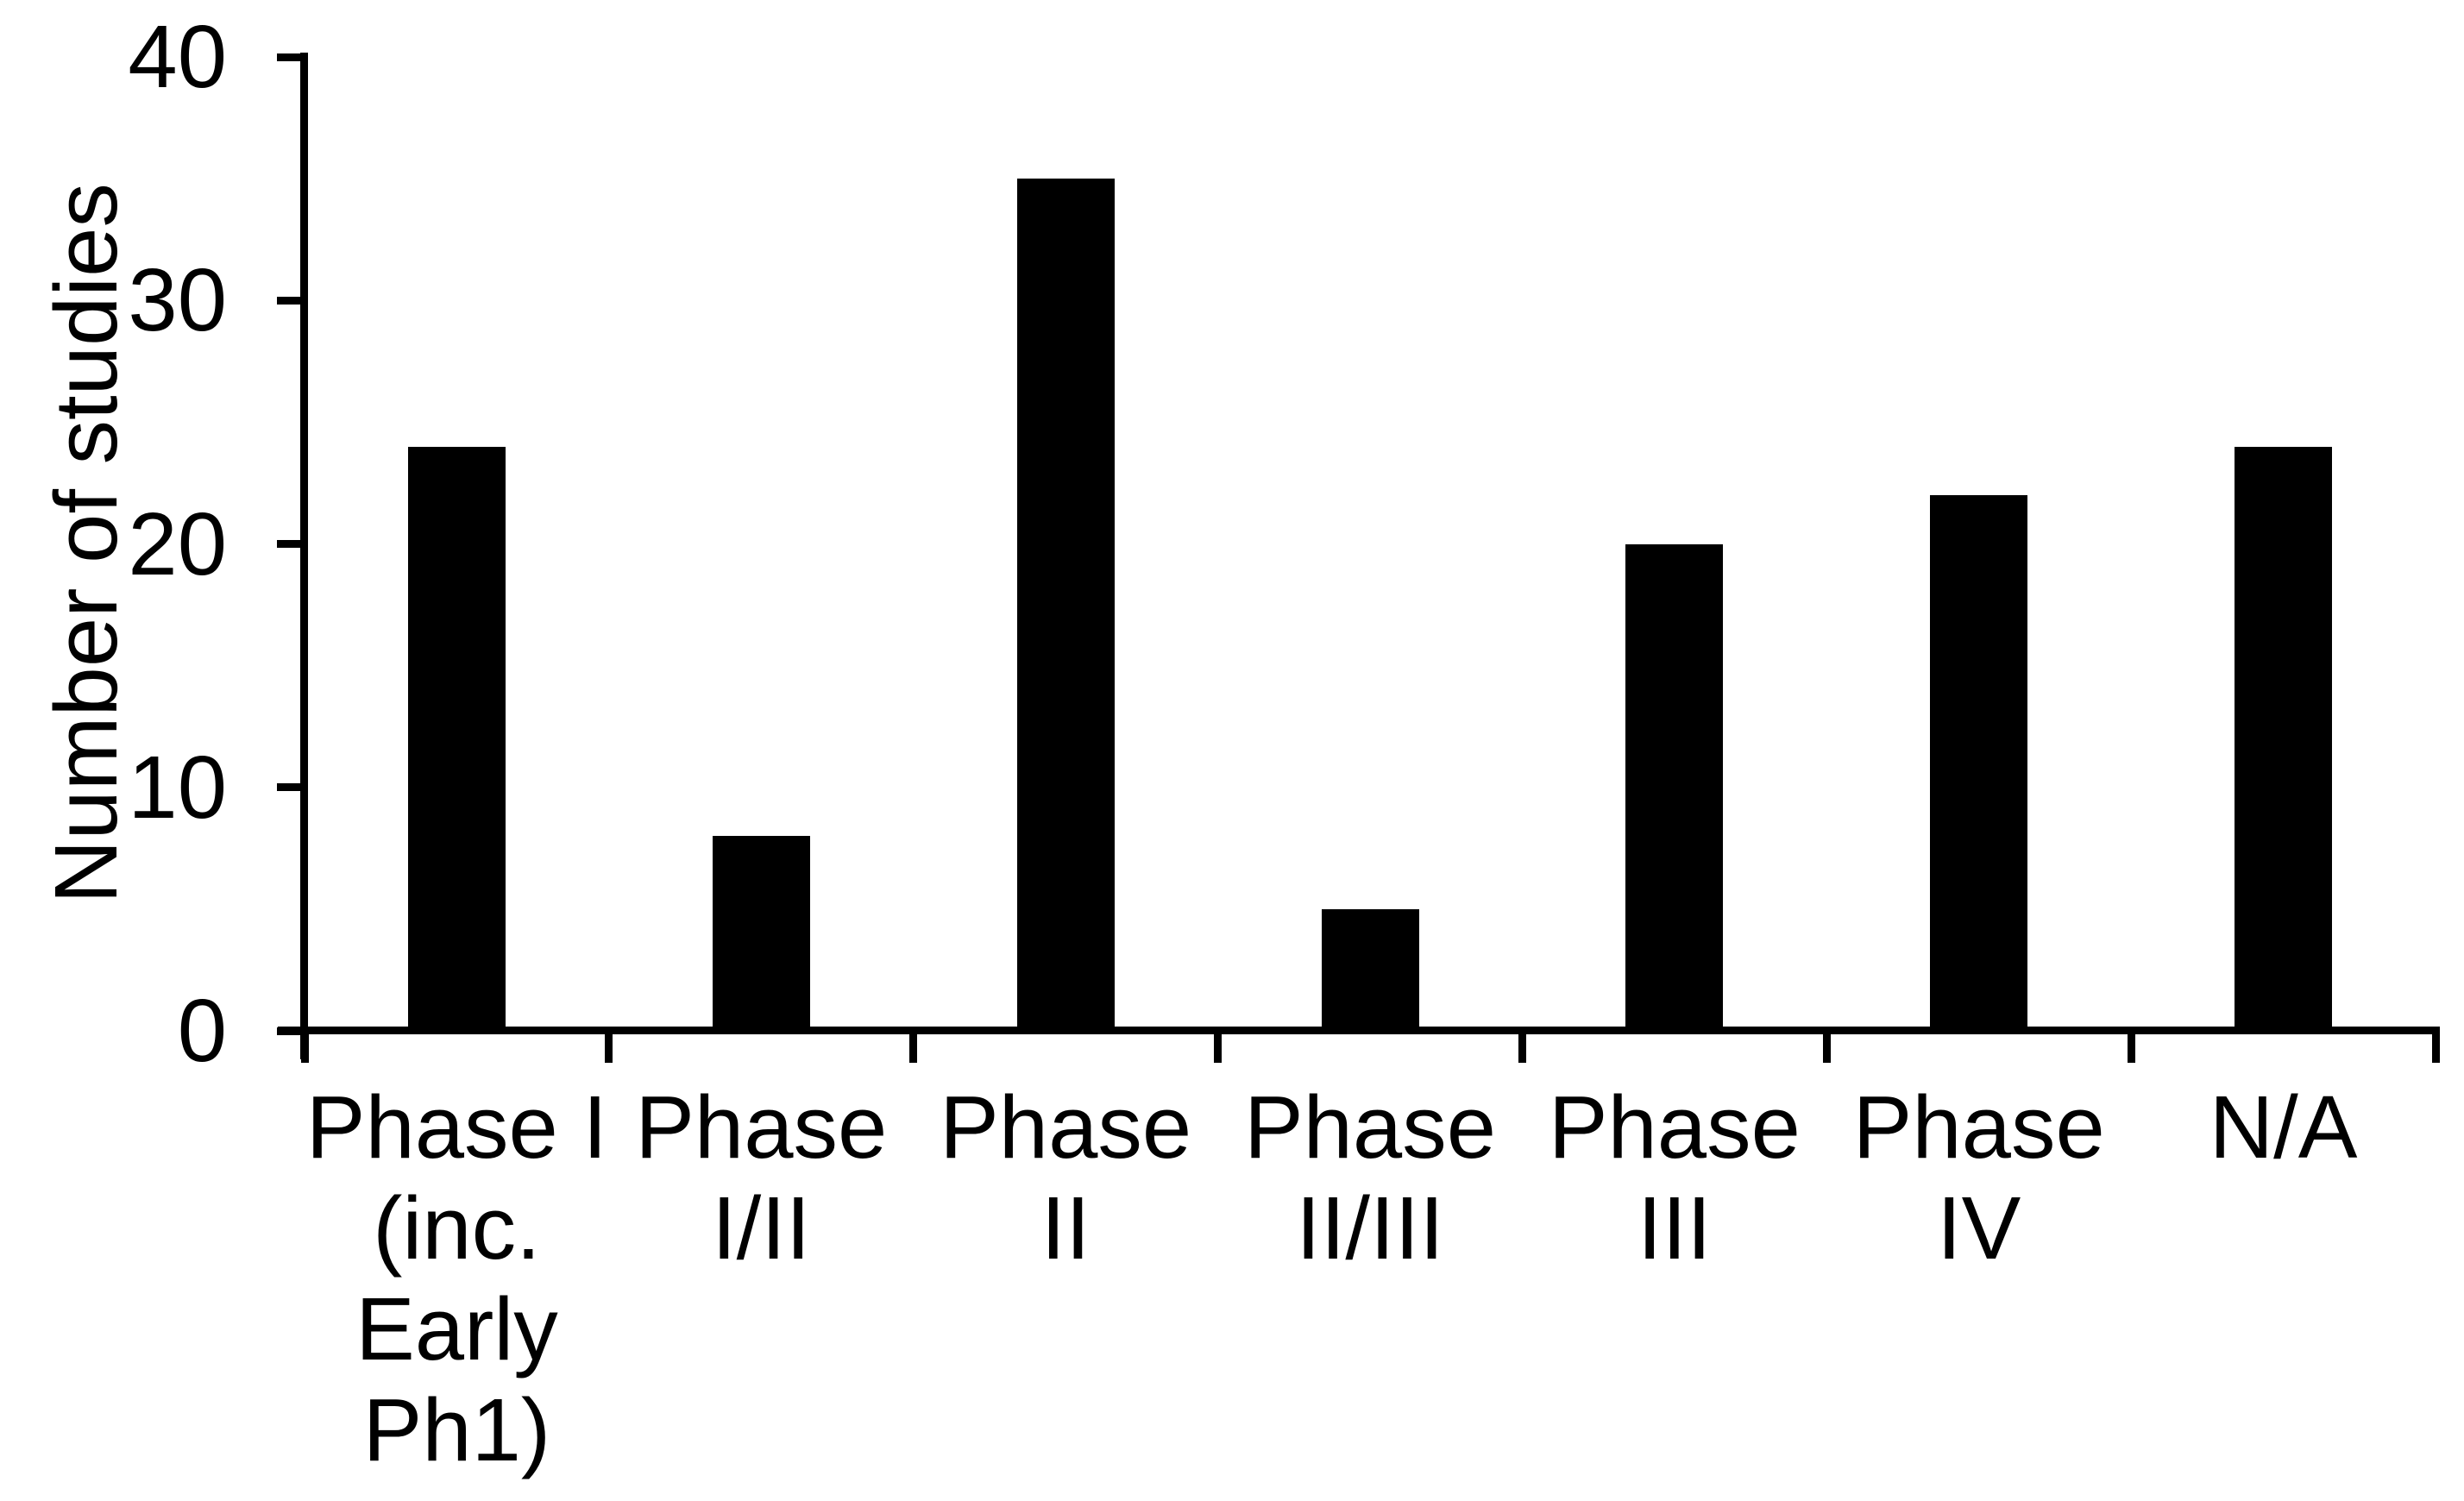  Describe the element at coordinates (456, 1127) in the screenshot. I see `x-category-label-line: Phase I` at that location.